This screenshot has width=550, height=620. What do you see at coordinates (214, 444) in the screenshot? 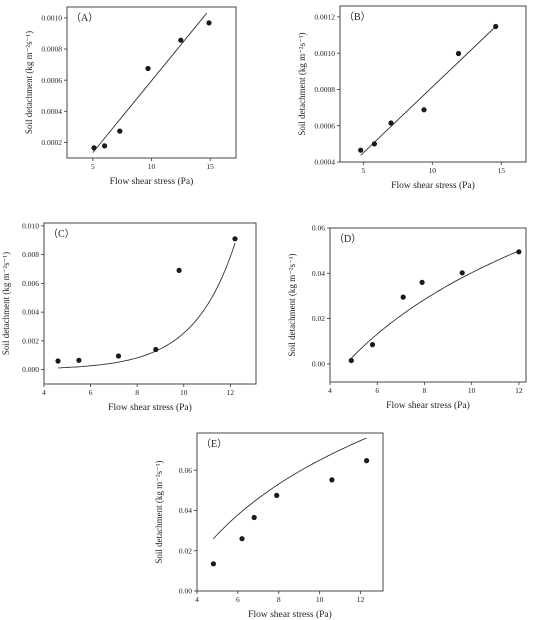
I see `panel-label: （E）` at bounding box center [214, 444].